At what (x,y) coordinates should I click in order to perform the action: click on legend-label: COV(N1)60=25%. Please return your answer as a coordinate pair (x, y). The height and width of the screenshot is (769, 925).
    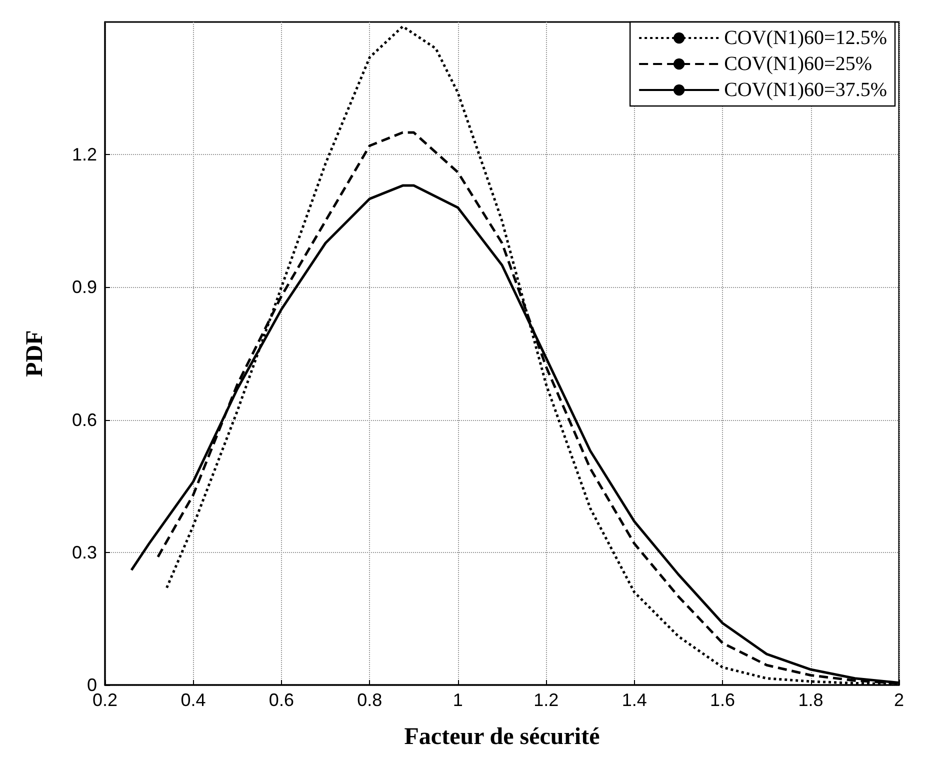
    Looking at the image, I should click on (798, 64).